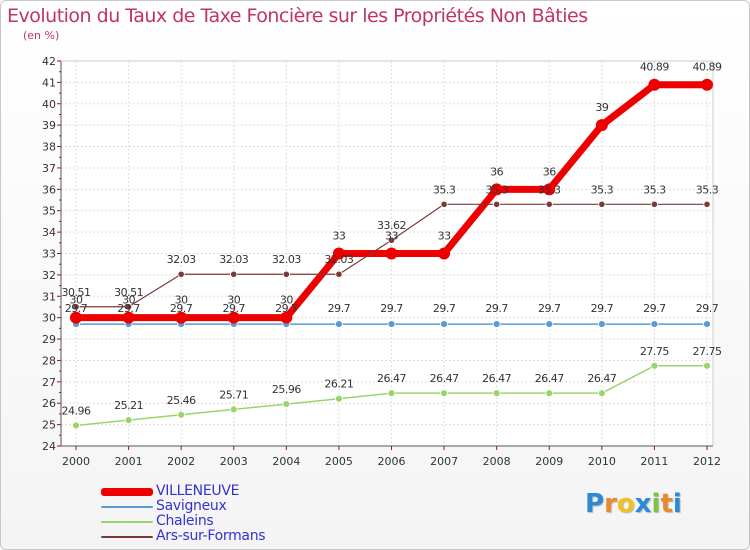 The image size is (750, 550). I want to click on x-tick-label: 2001, so click(129, 461).